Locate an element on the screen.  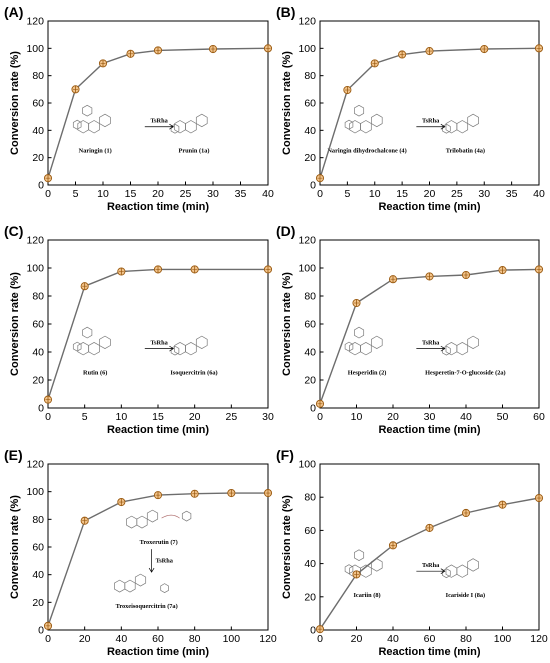
y-tick-label: 100 is located at coordinates (307, 49).